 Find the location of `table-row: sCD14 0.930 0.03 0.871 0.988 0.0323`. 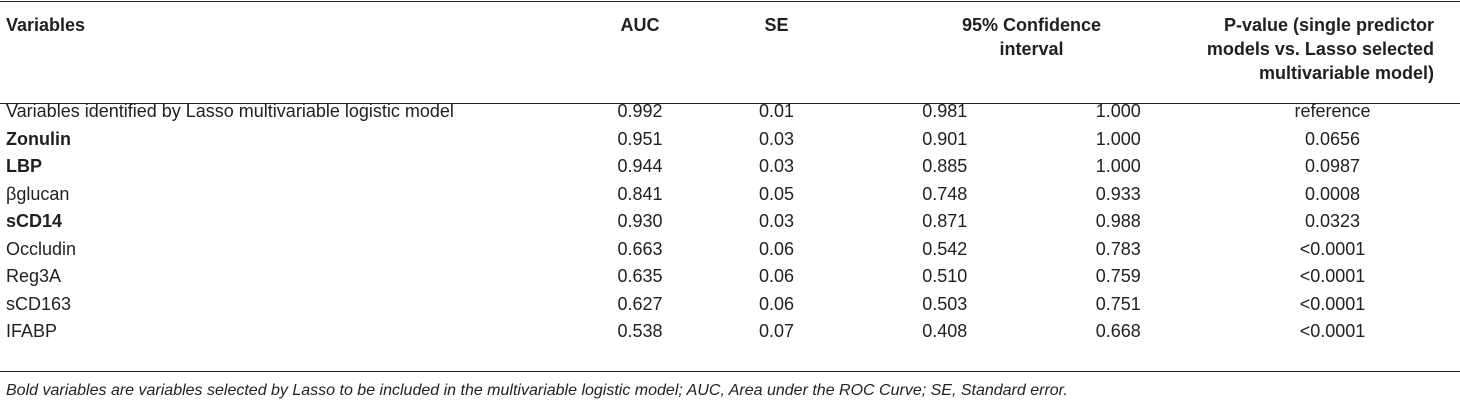

table-row: sCD14 0.930 0.03 0.871 0.988 0.0323 is located at coordinates (730, 222).